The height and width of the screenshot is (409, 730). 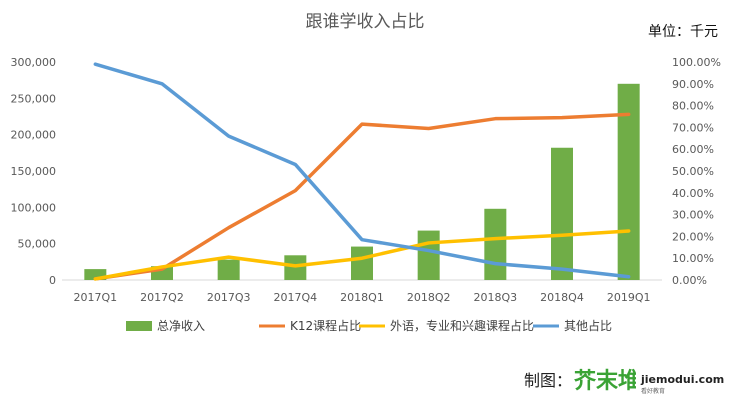 I want to click on right-tick-label: 40.00%, so click(x=693, y=193).